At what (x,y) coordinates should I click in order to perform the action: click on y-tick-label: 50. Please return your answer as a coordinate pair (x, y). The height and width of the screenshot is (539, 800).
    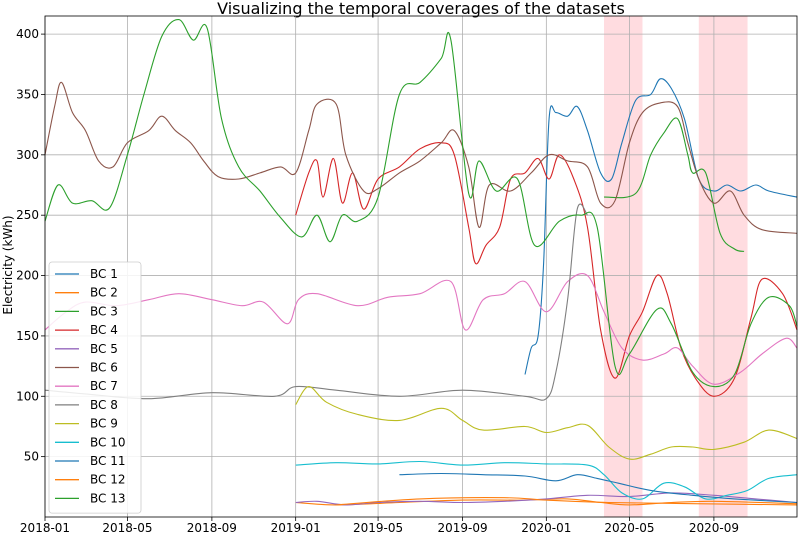
    Looking at the image, I should click on (31, 457).